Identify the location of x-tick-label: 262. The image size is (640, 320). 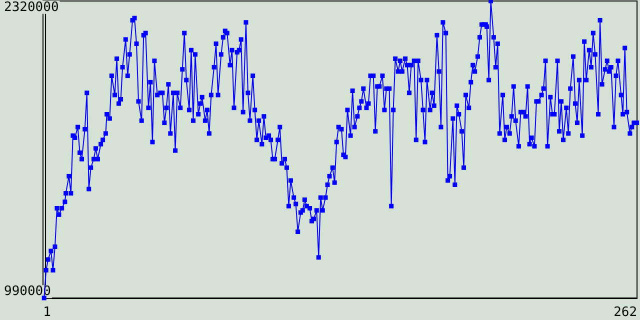
(626, 312).